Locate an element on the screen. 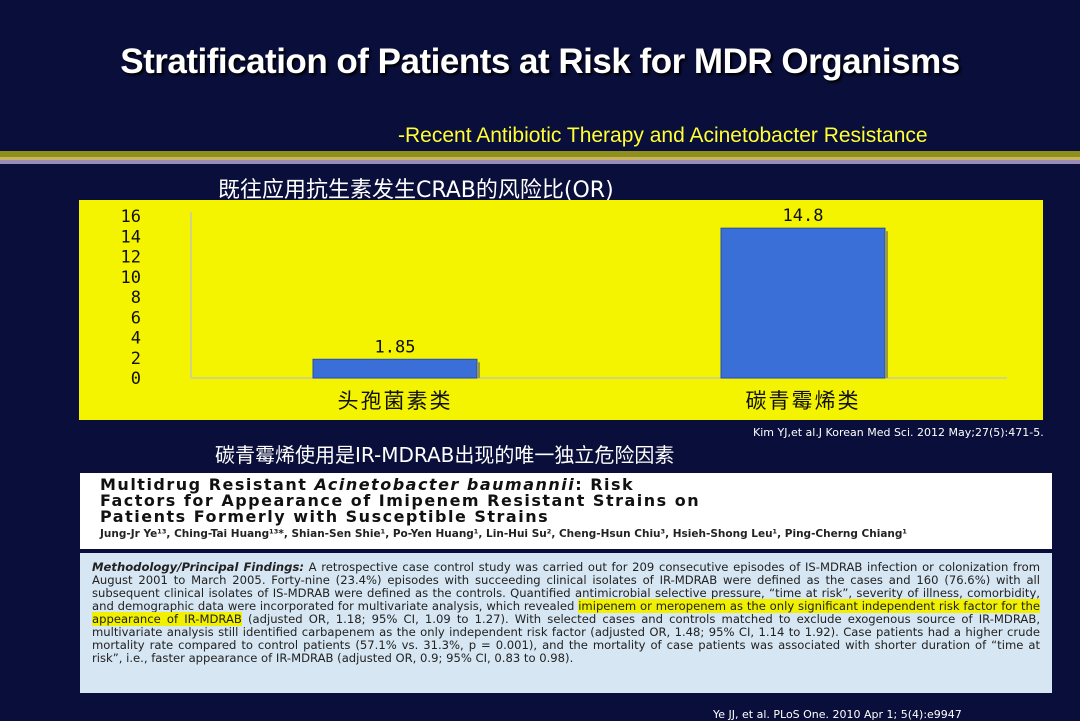 This screenshot has height=721, width=1080. y-tick-label: 14 is located at coordinates (131, 237).